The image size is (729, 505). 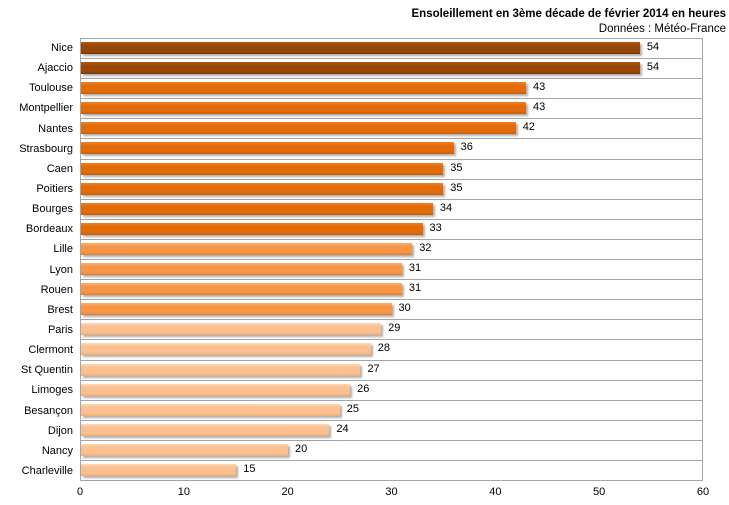 I want to click on value-label: 24, so click(x=342, y=428).